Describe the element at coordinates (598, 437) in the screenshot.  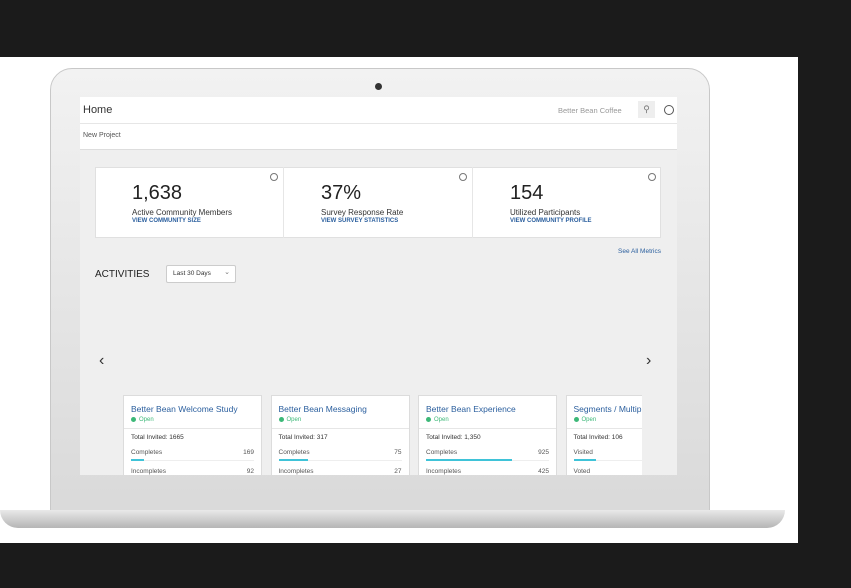
I see `card-total: Total Invited: 106` at that location.